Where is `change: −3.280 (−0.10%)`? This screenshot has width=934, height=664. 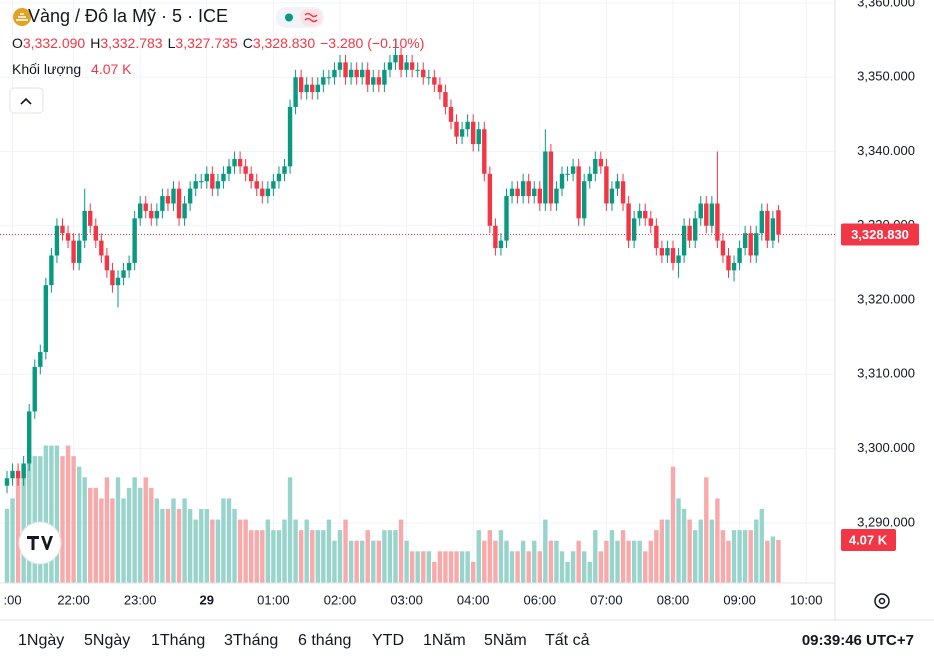
change: −3.280 (−0.10%) is located at coordinates (372, 43).